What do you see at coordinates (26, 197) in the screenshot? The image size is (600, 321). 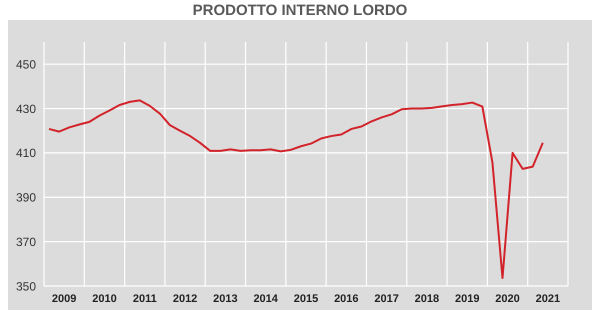 I see `y-tick-label: 390` at bounding box center [26, 197].